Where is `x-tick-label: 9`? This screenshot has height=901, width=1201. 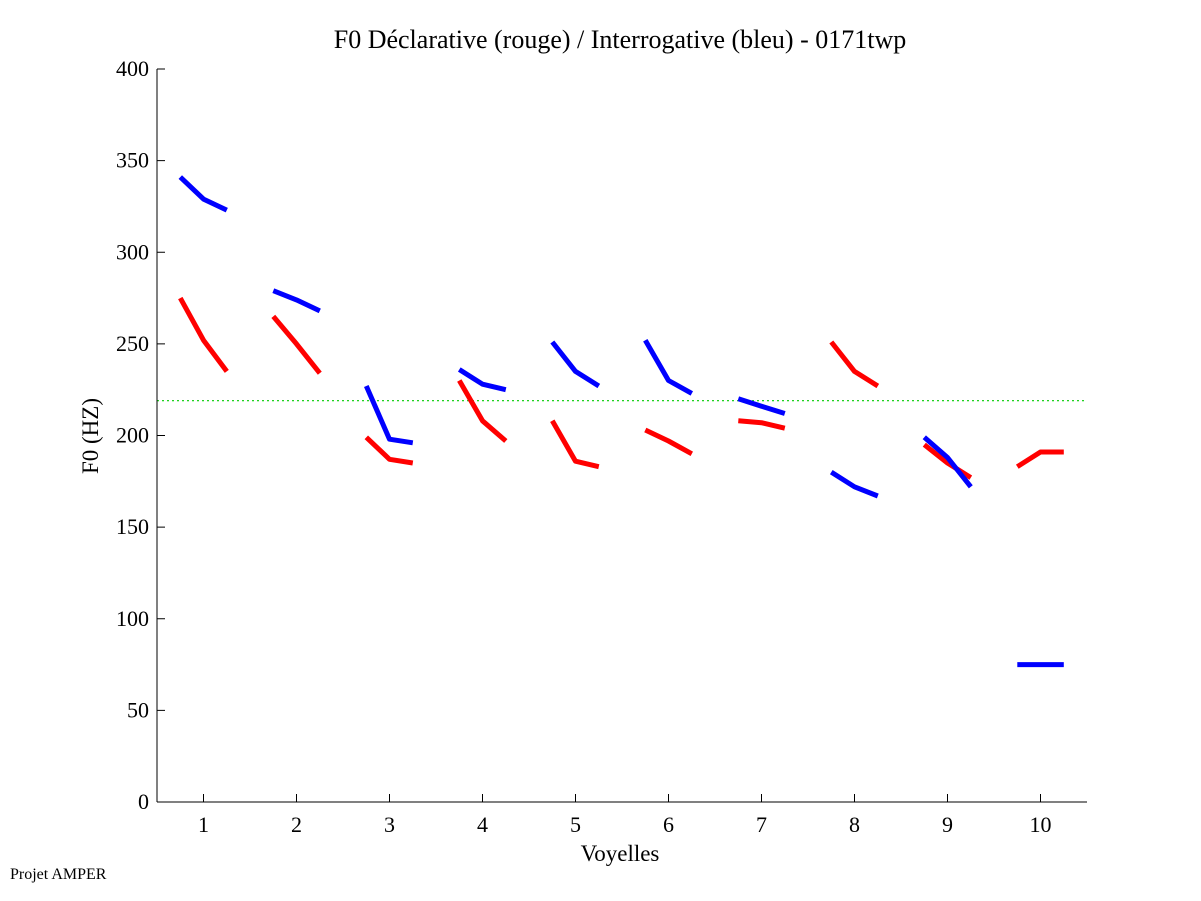 x-tick-label: 9 is located at coordinates (947, 824).